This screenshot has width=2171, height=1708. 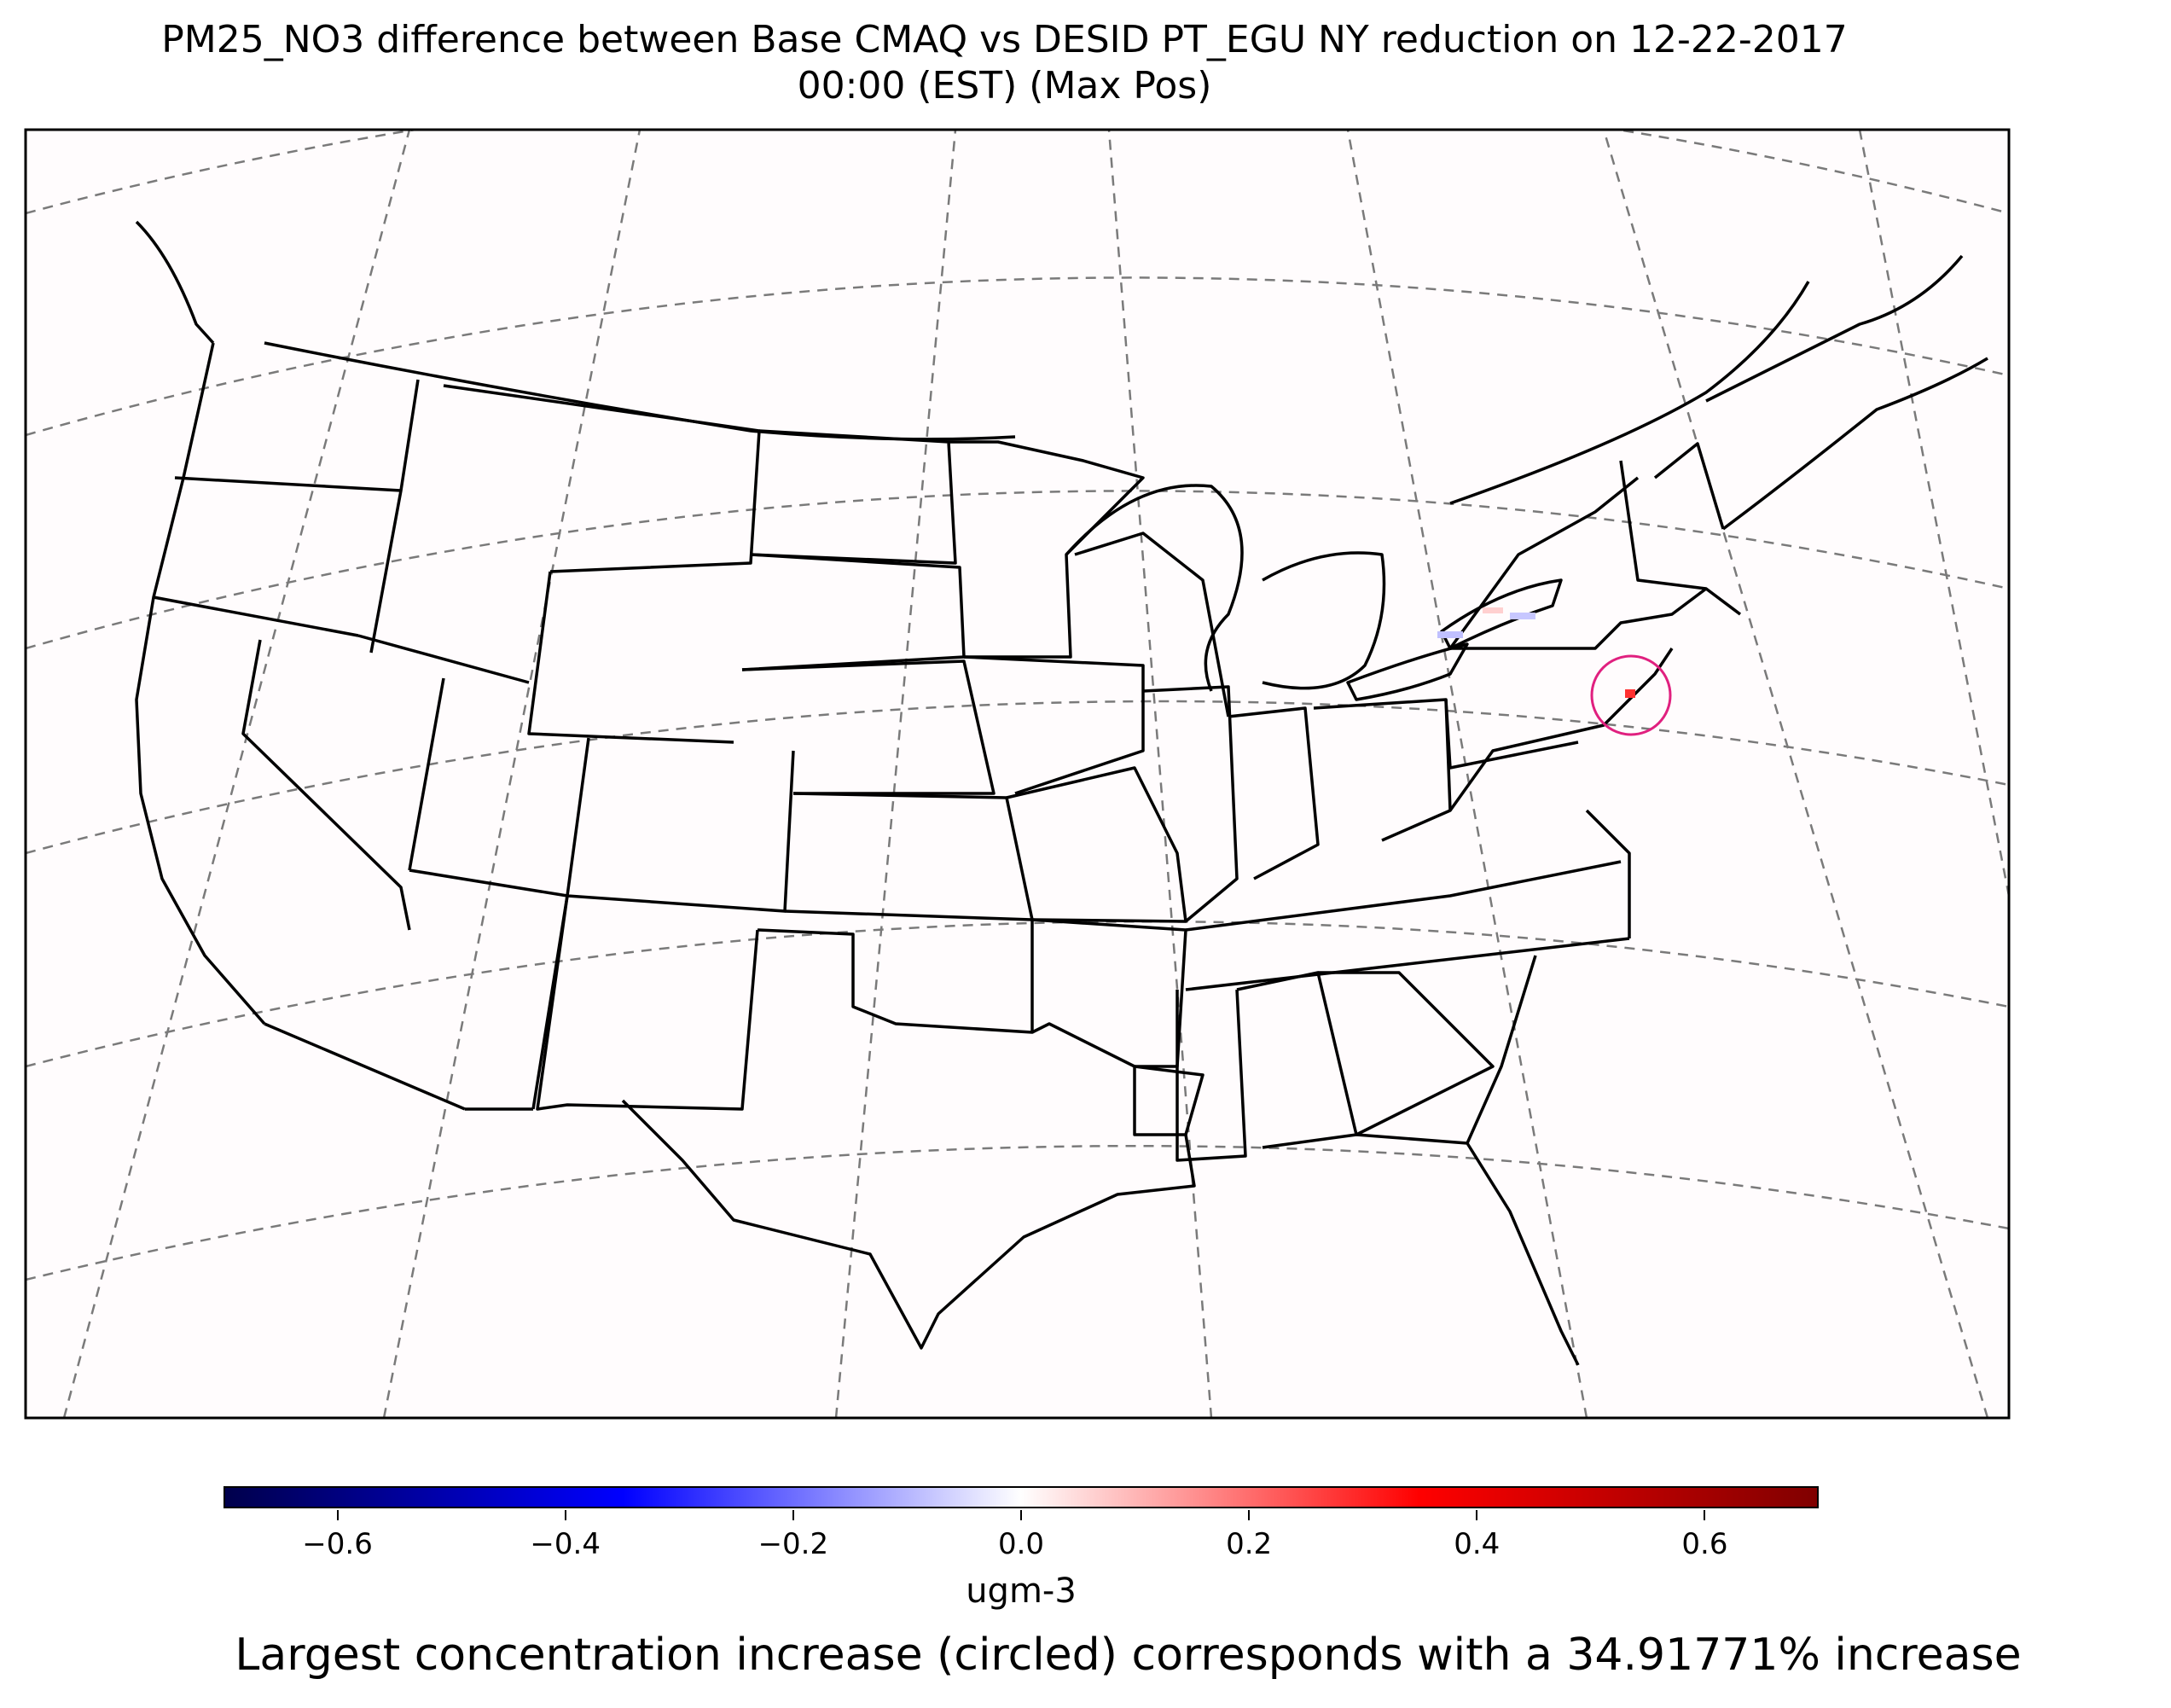 I want to click on difference-field, so click(x=1536, y=652).